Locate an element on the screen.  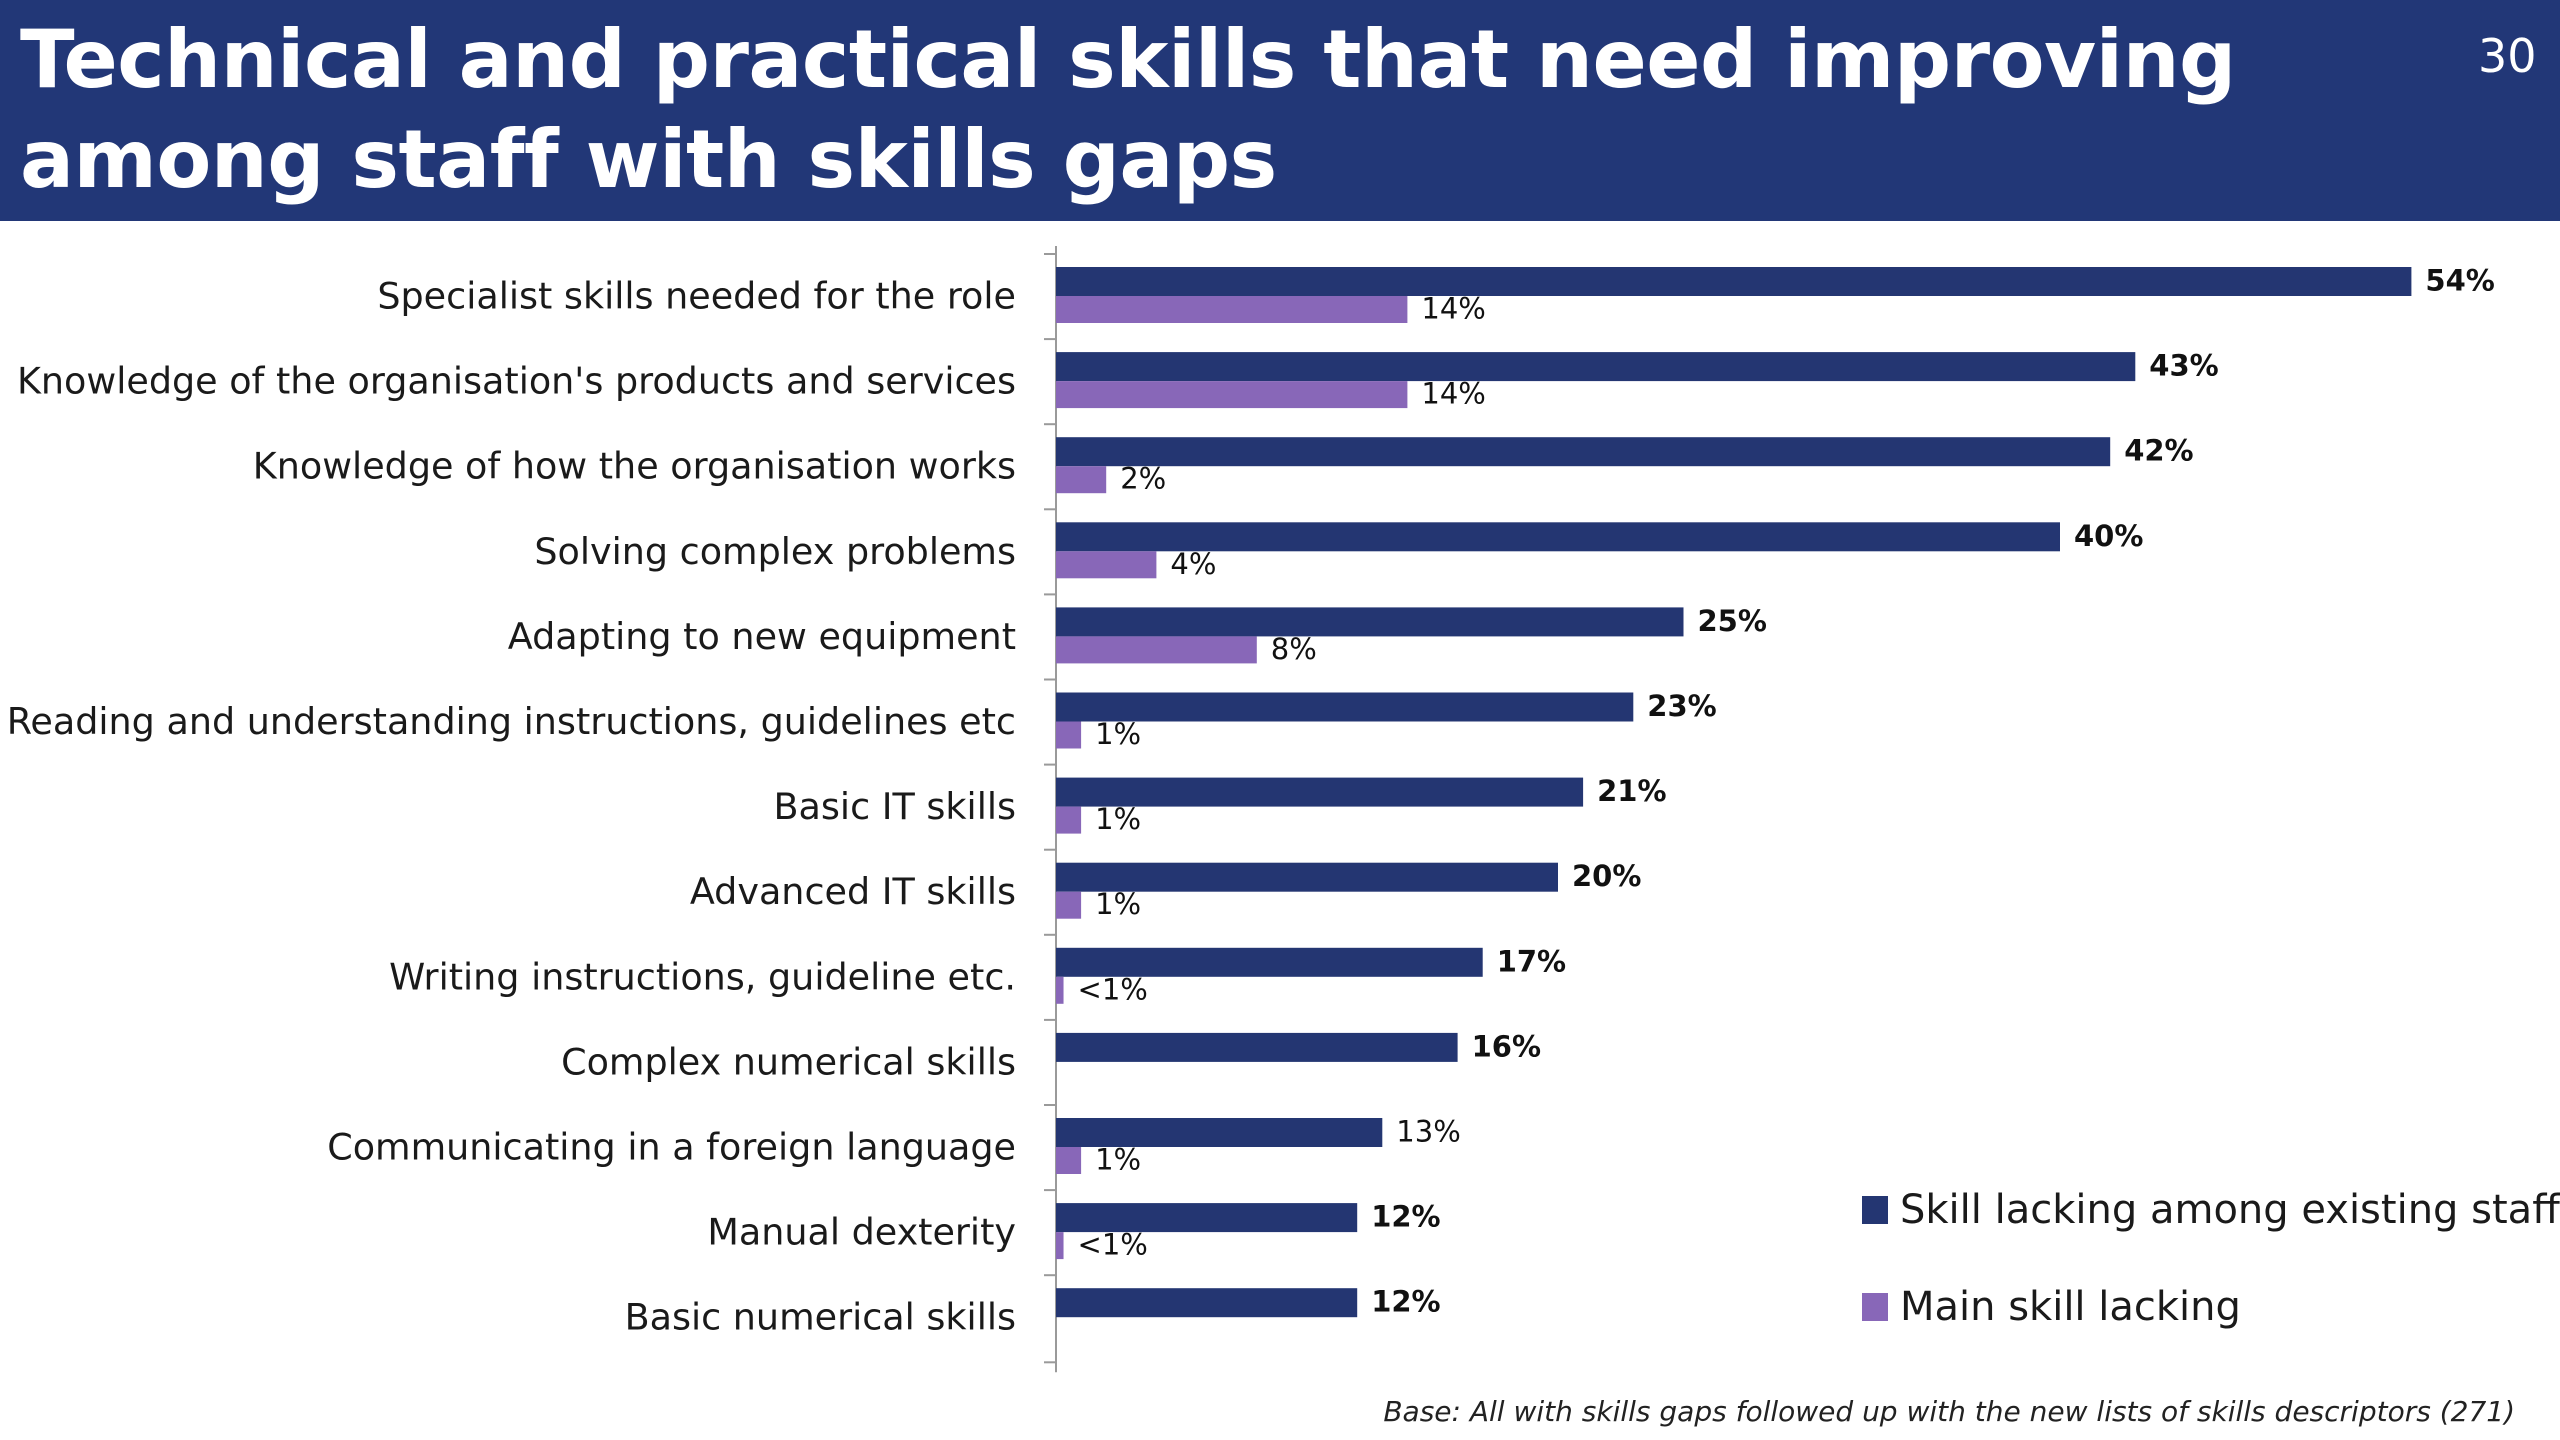
category-label: Solving complex problems is located at coordinates (775, 551).